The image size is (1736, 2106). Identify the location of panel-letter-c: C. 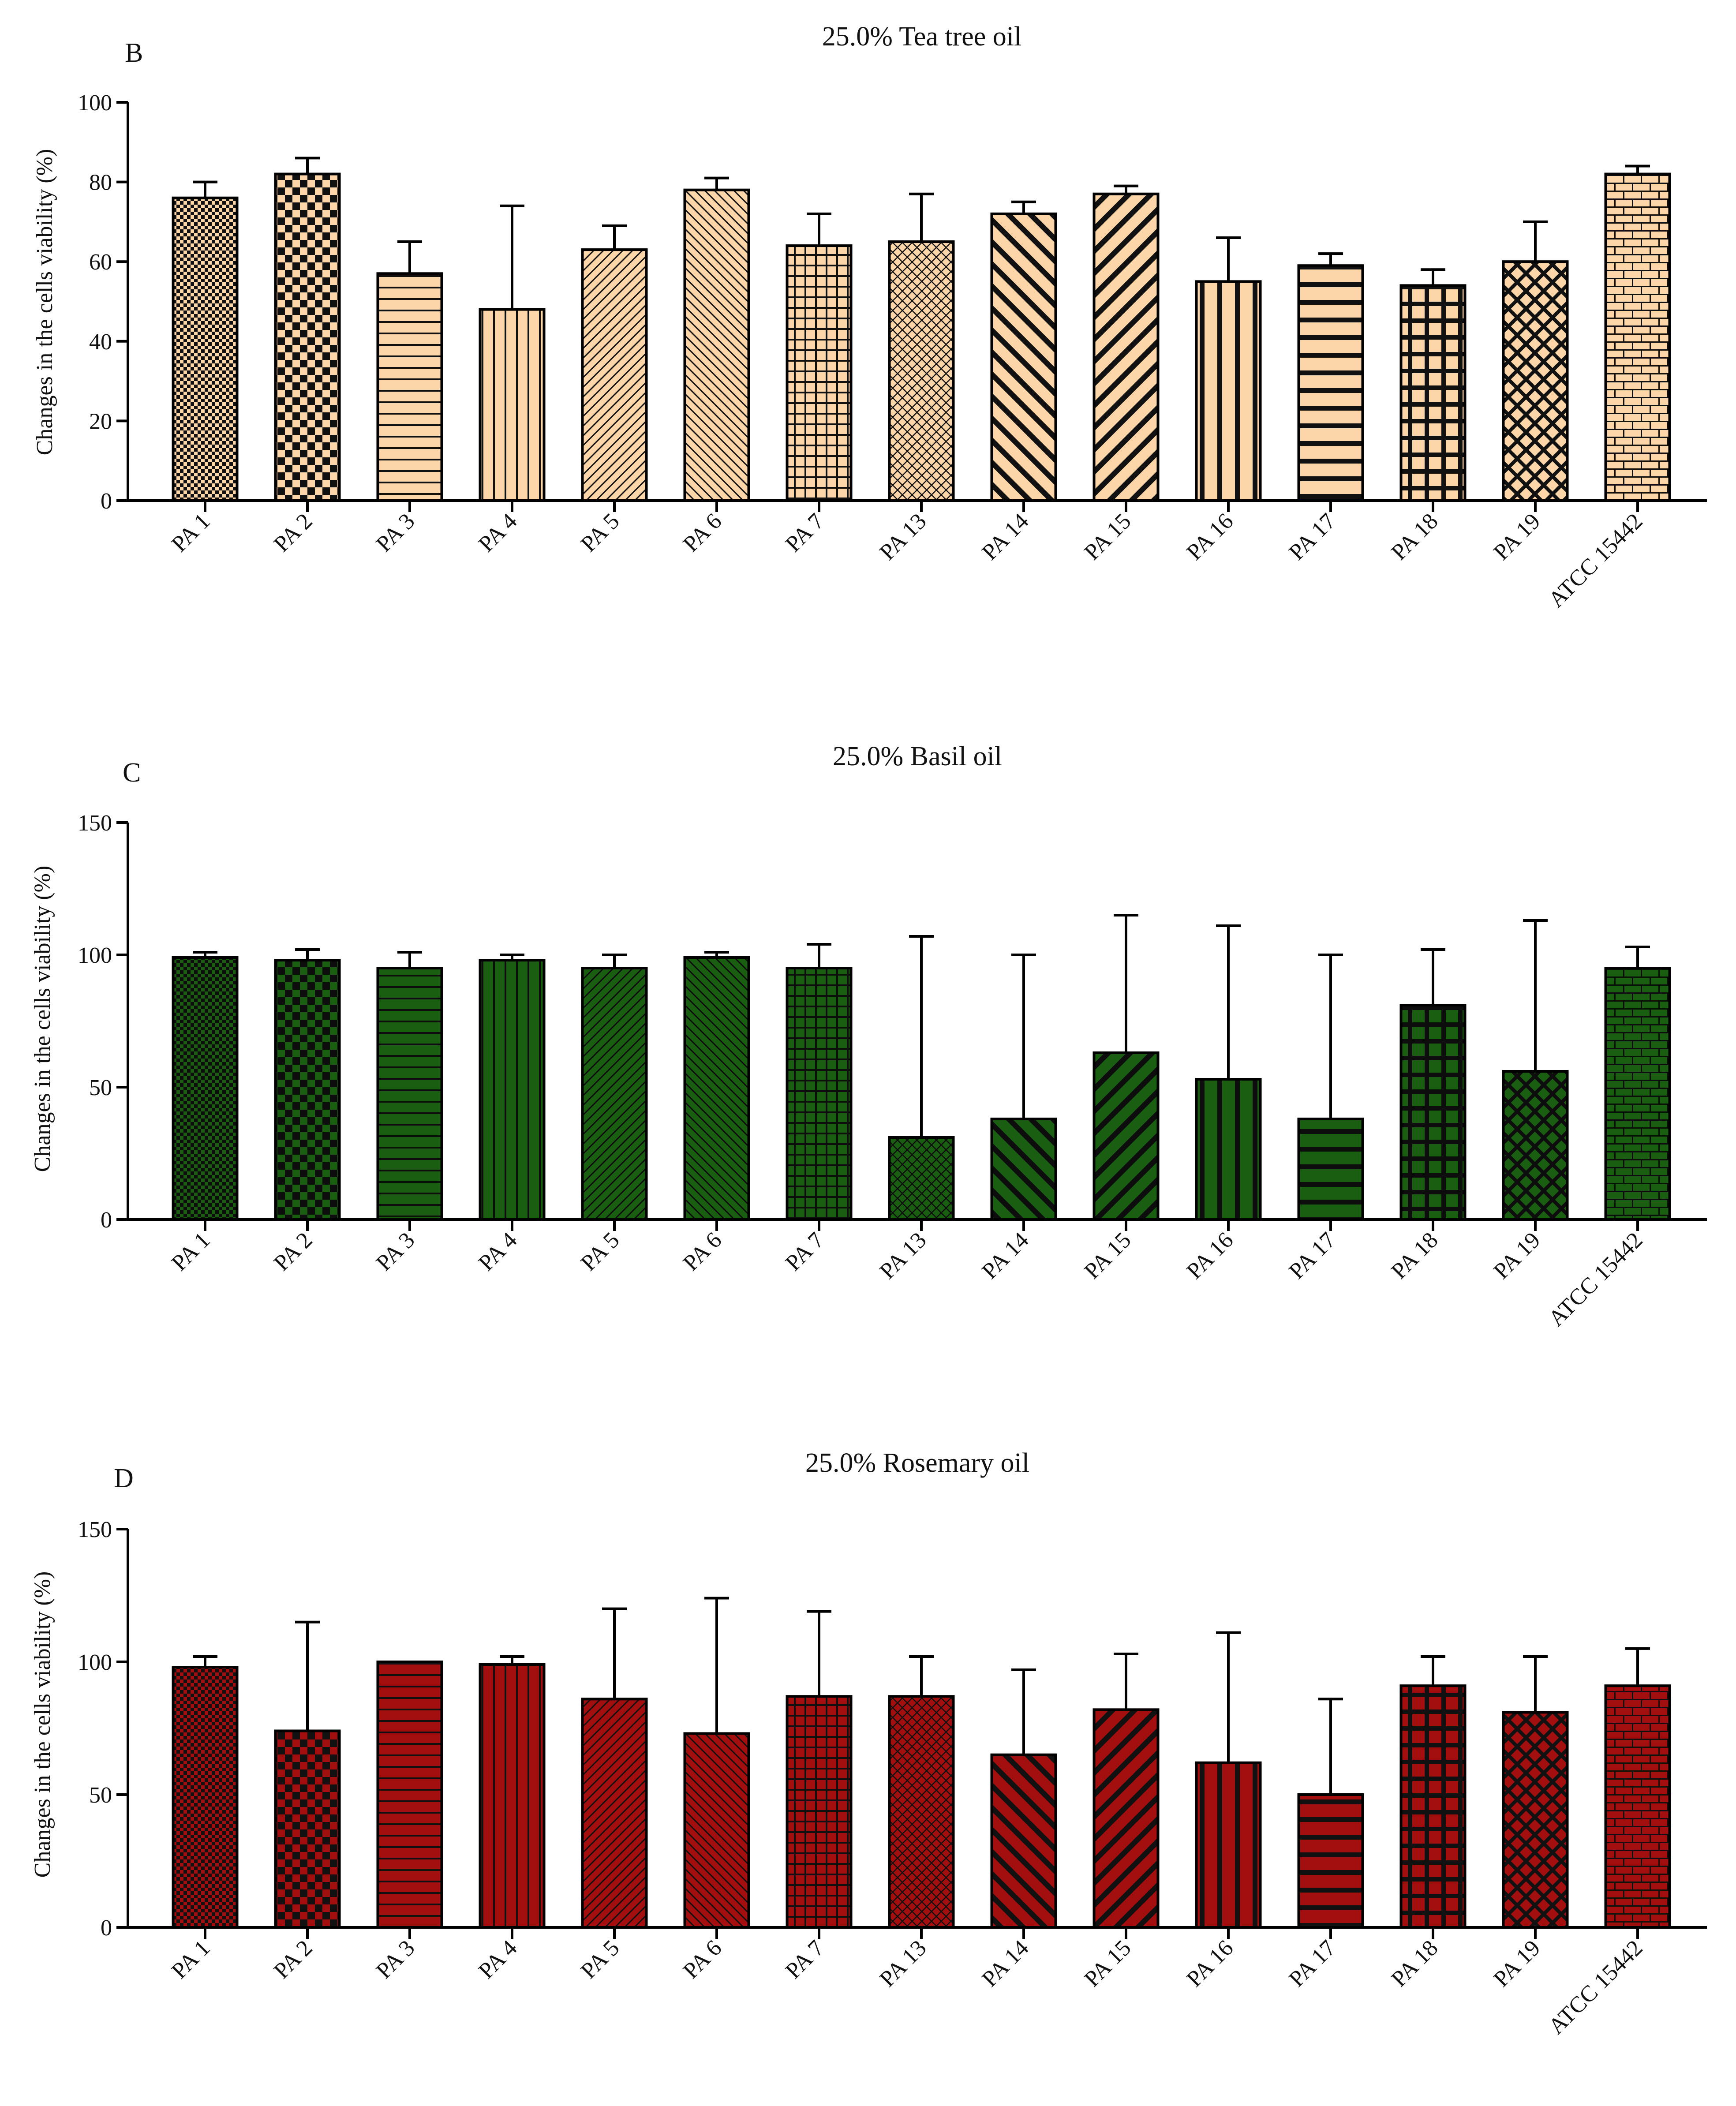
(132, 773).